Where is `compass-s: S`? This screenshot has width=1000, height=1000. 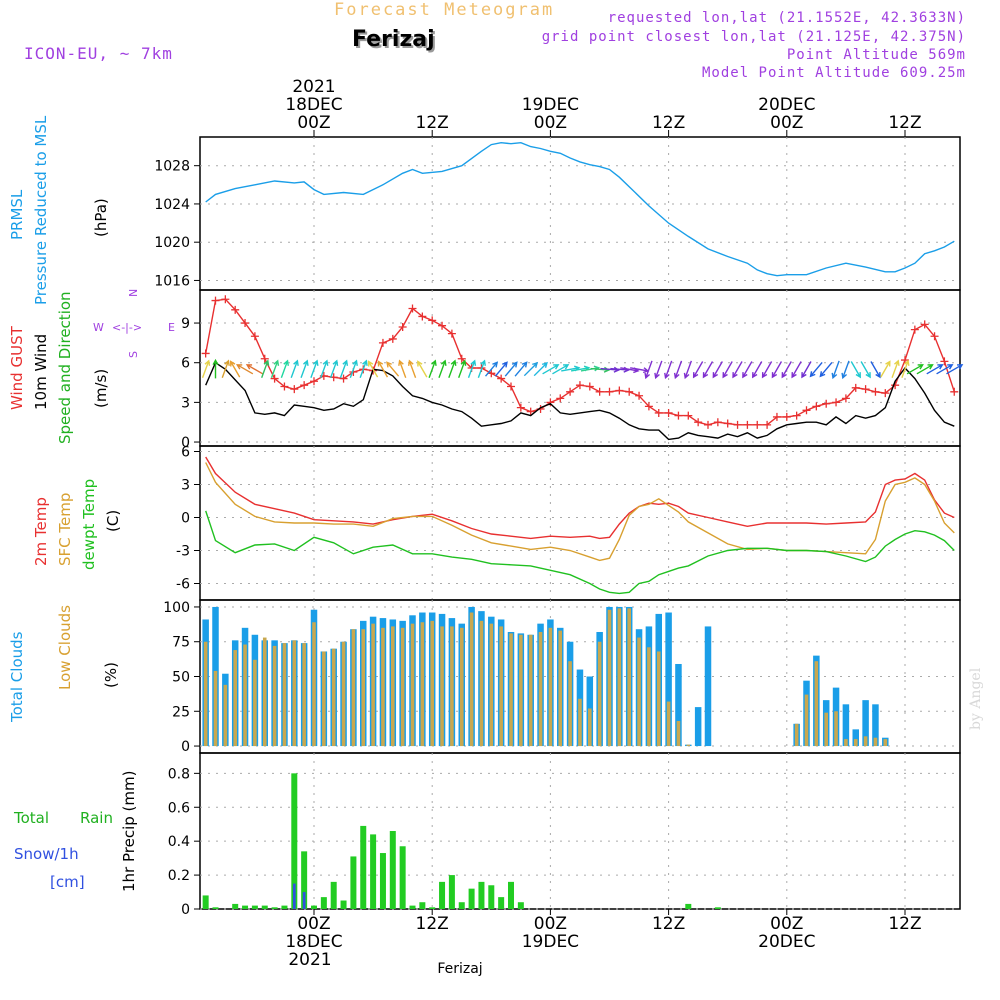
compass-s: S is located at coordinates (133, 354).